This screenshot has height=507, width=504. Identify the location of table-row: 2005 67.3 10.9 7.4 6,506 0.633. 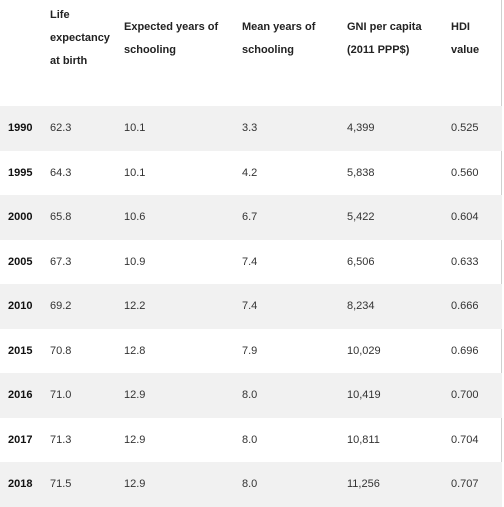
(251, 262).